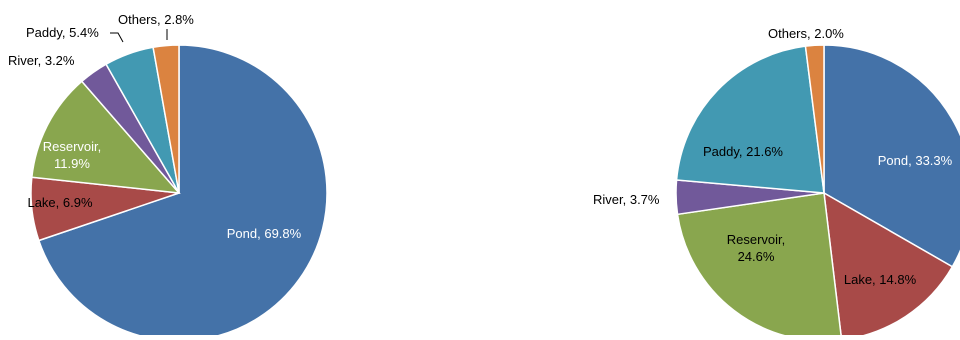 This screenshot has height=340, width=960. What do you see at coordinates (915, 160) in the screenshot?
I see `pie-2-label-pond: Pond, 33.3%` at bounding box center [915, 160].